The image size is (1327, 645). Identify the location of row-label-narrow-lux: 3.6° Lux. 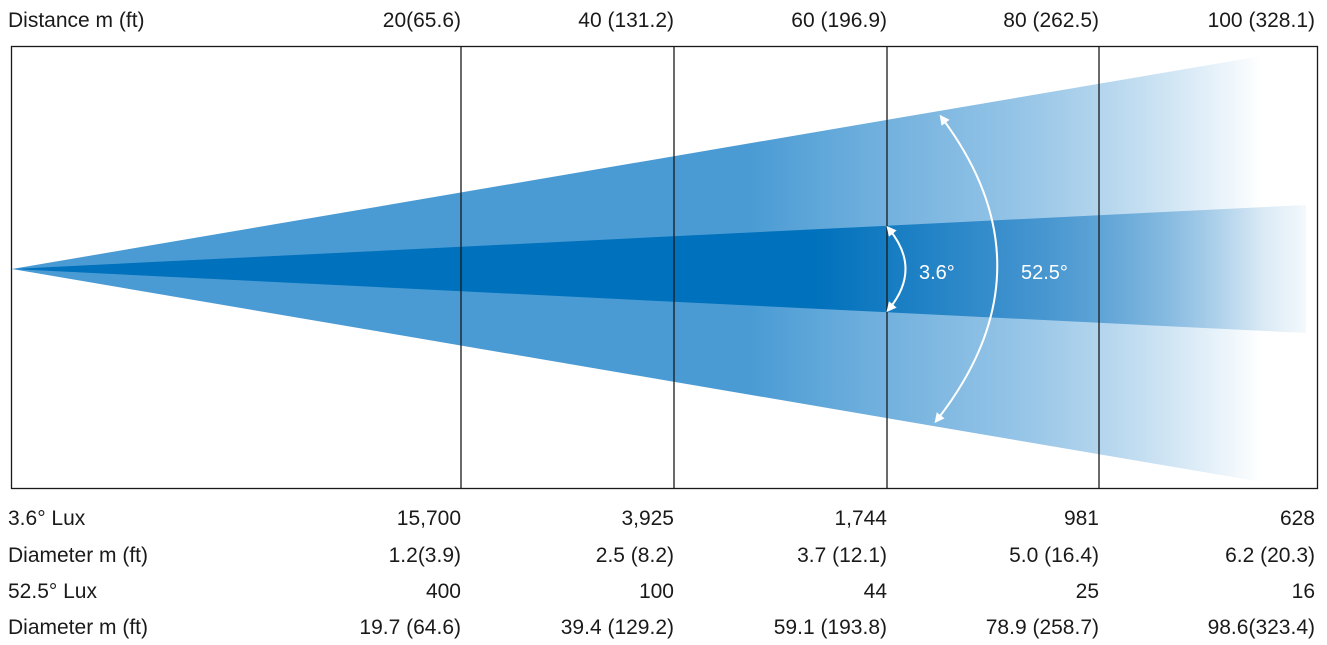
(47, 518).